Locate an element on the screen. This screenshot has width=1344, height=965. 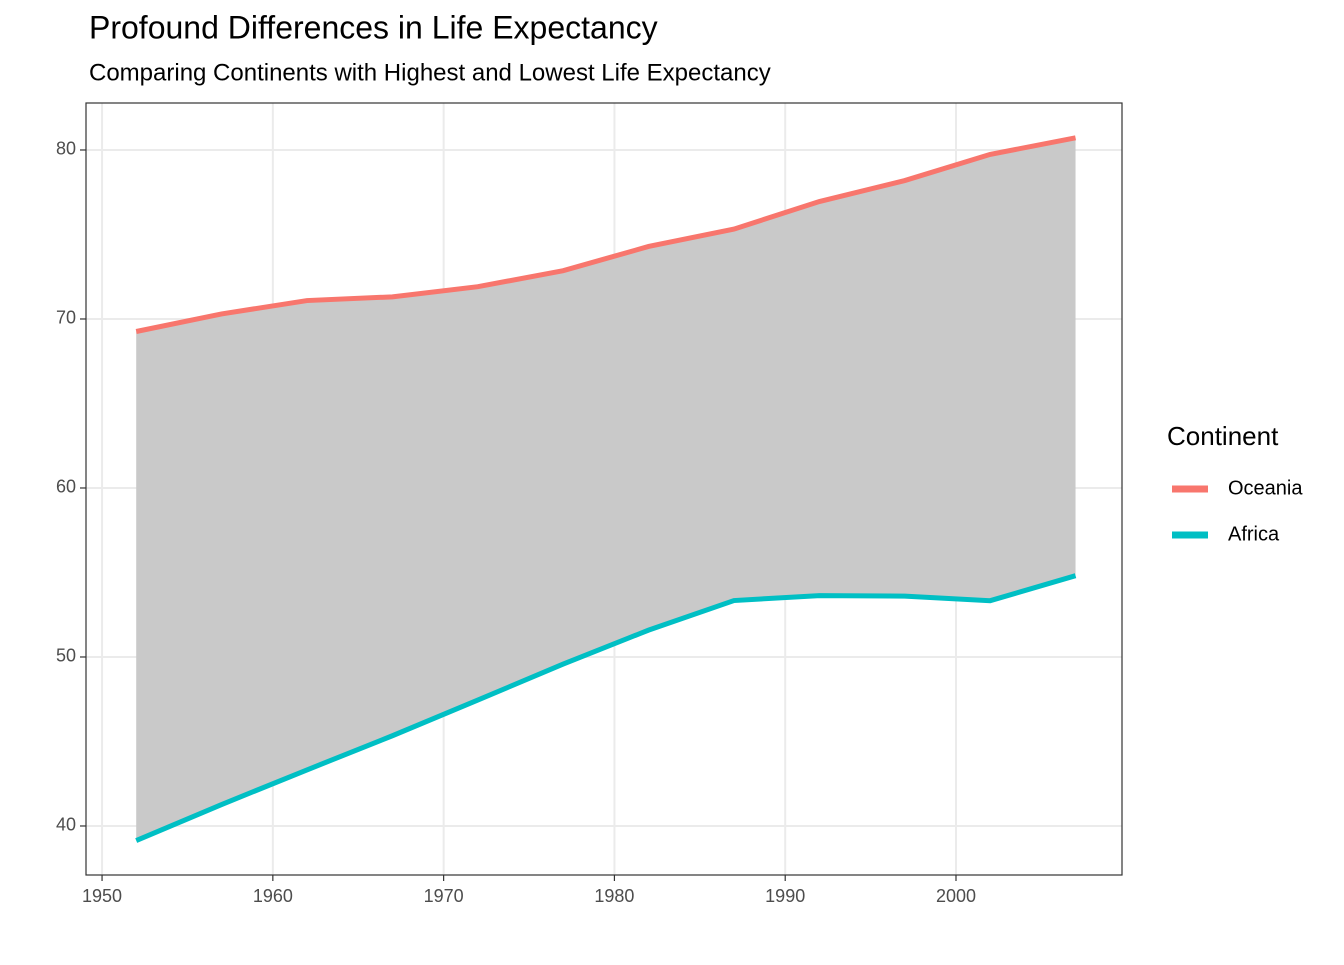
legend-title: Continent is located at coordinates (1223, 436).